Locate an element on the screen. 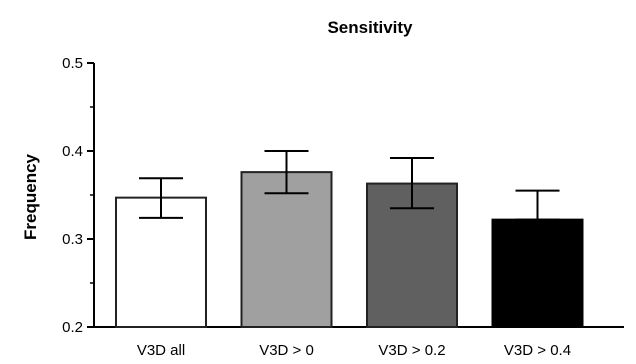 The image size is (636, 364). x-tick-label: V3D all is located at coordinates (161, 350).